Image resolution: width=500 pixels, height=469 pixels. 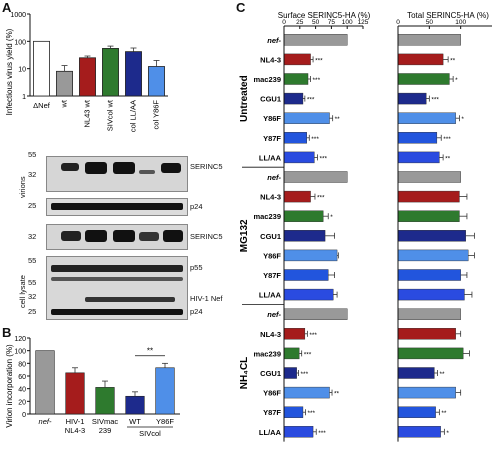 I want to click on row-label: nef-, so click(x=274, y=177).